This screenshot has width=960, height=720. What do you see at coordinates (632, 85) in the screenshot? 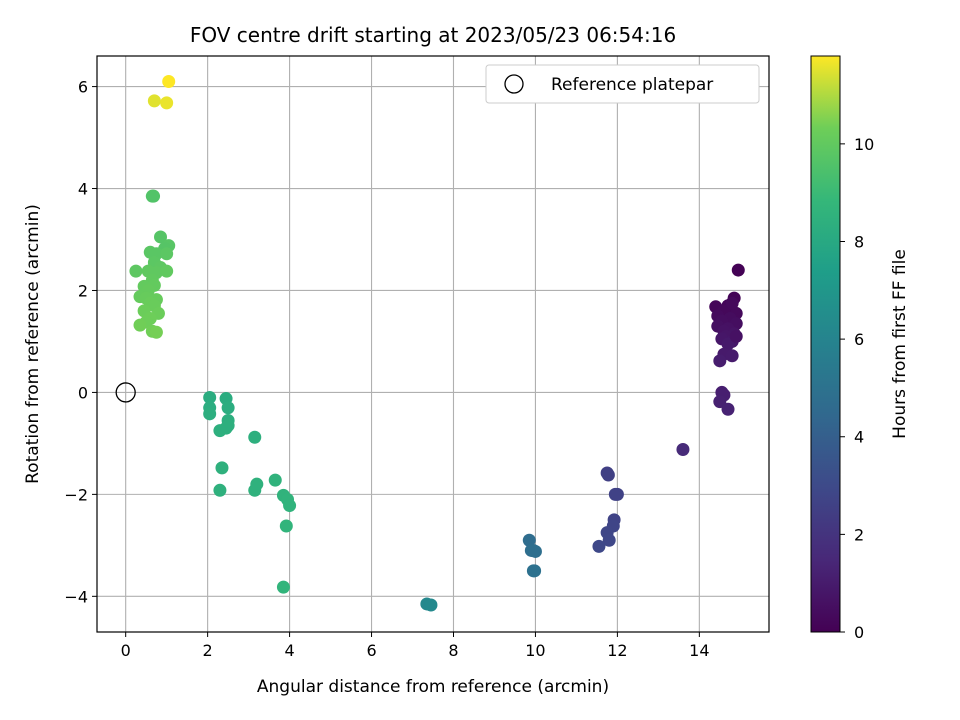
I see `legend-label: Reference platepar` at bounding box center [632, 85].